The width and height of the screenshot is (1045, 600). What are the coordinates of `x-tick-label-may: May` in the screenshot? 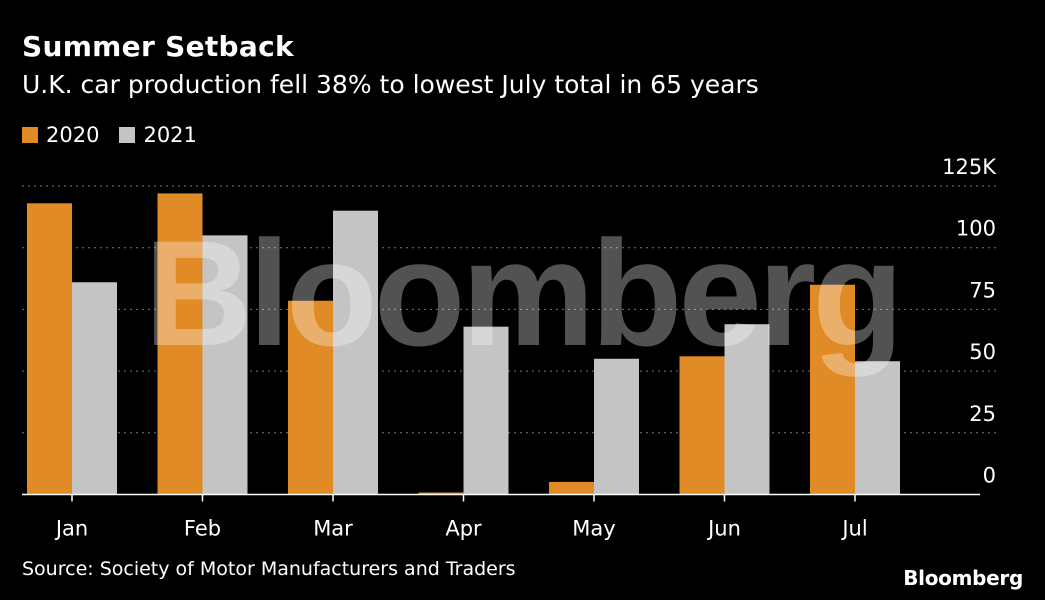 It's located at (593, 529).